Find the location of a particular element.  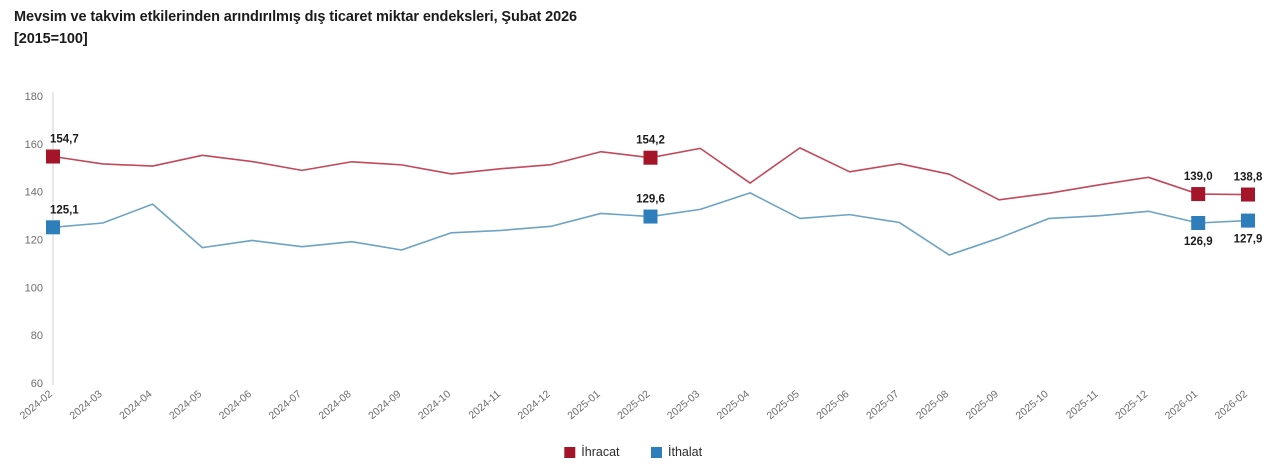

x-axis-tick-label: 2025-06 is located at coordinates (832, 405).